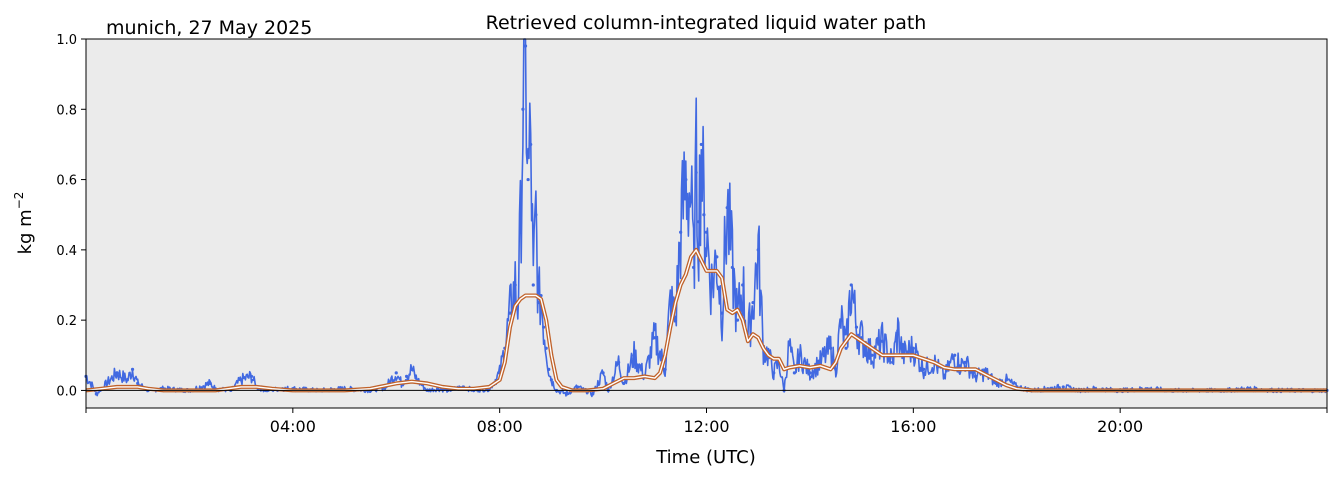 The width and height of the screenshot is (1339, 478). I want to click on x-tick-label: 08:00, so click(500, 426).